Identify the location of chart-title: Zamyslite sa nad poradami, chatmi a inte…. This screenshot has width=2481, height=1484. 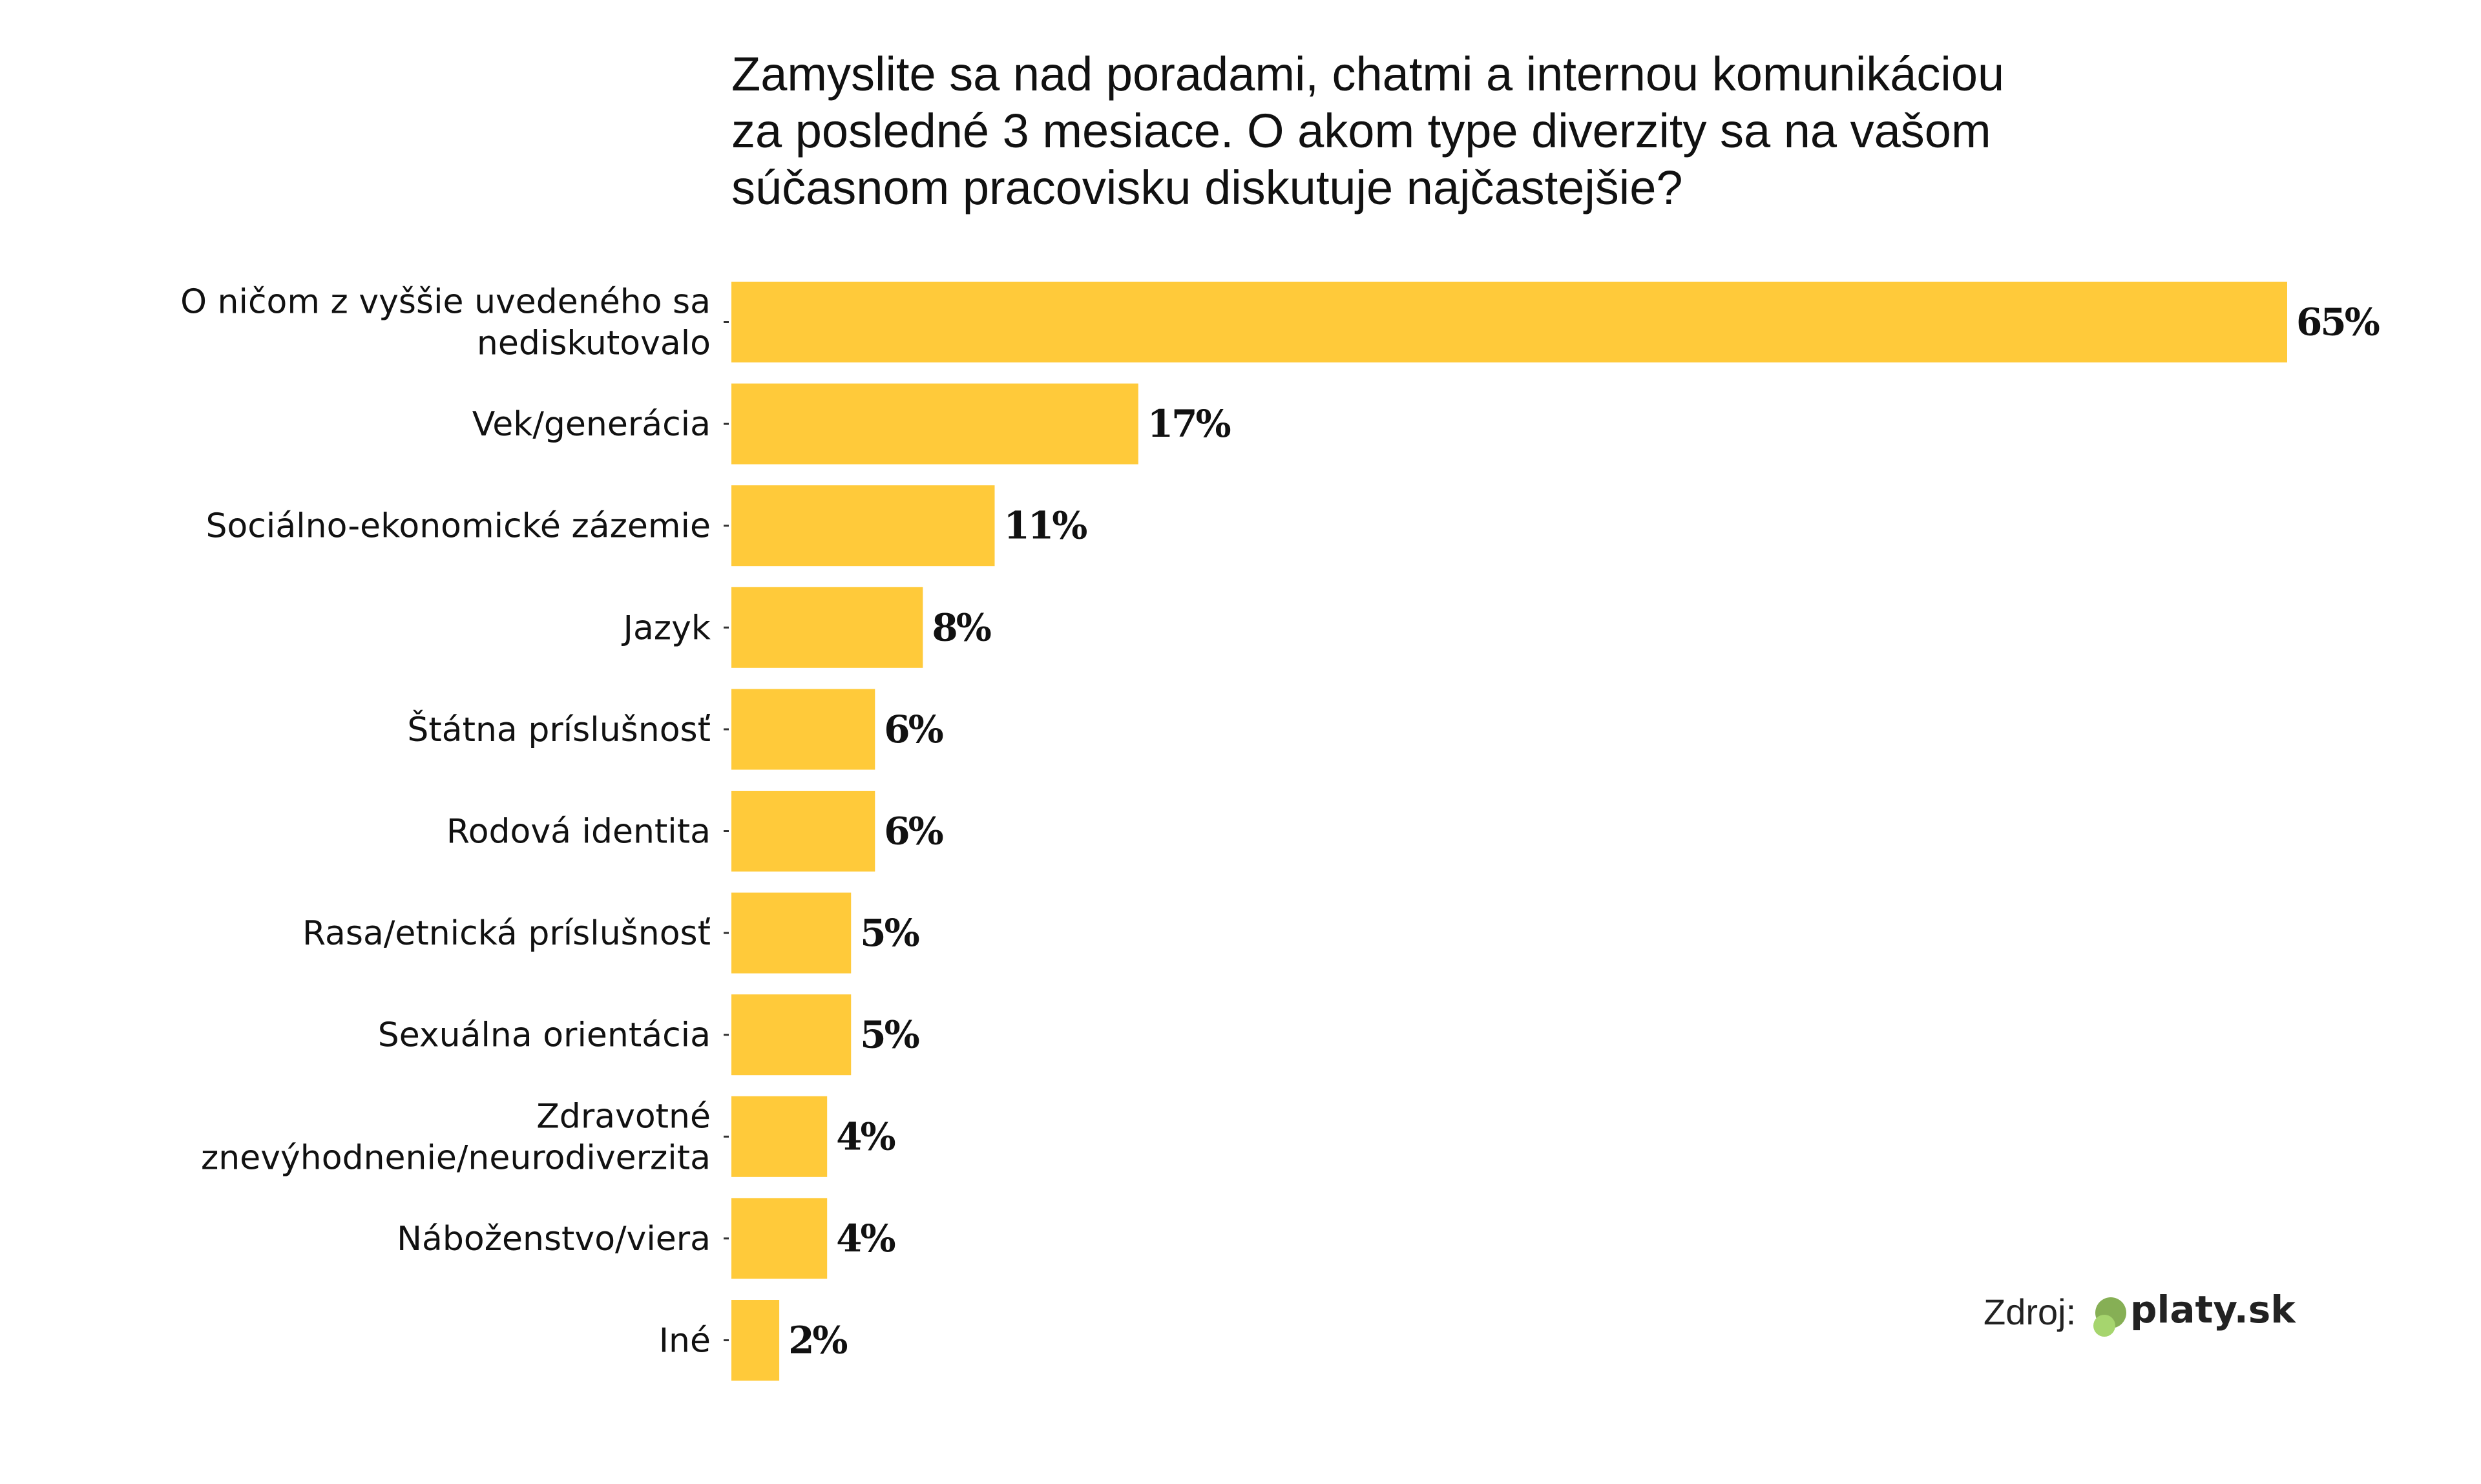
(1367, 130).